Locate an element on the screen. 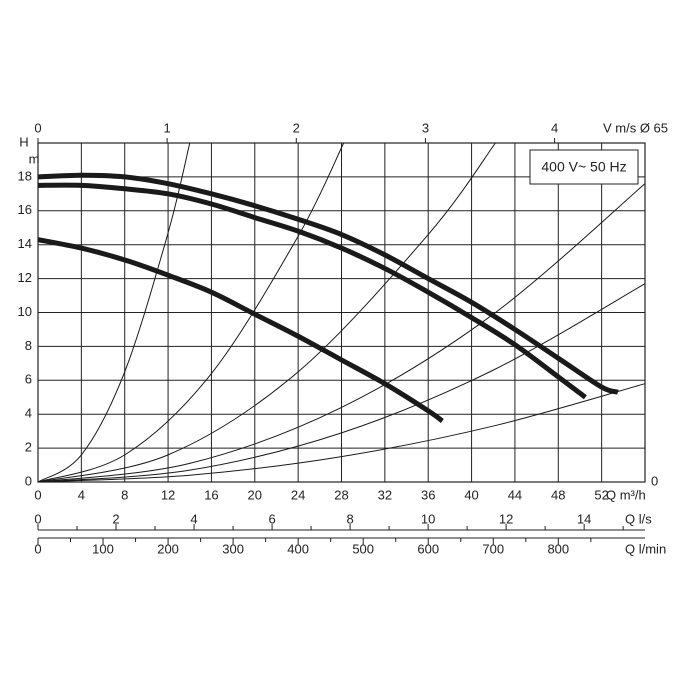 This screenshot has height=700, width=700. x-tick-label: 32 is located at coordinates (385, 494).